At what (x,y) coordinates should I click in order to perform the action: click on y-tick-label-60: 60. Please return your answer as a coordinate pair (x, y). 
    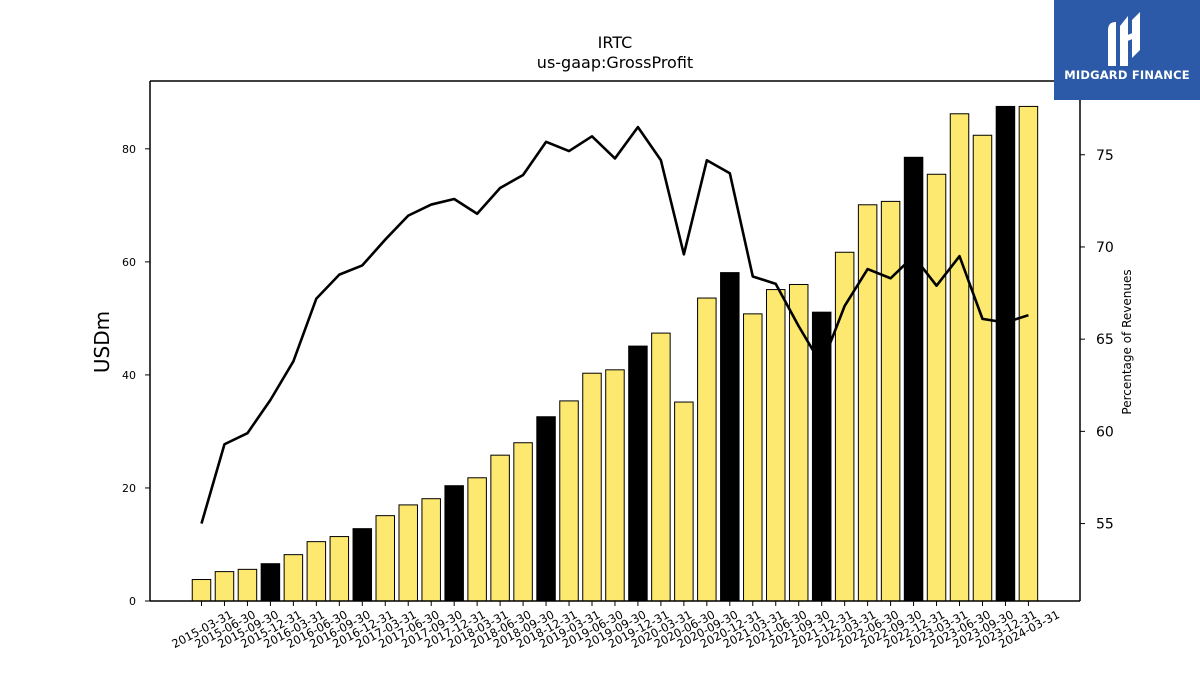
    Looking at the image, I should click on (129, 262).